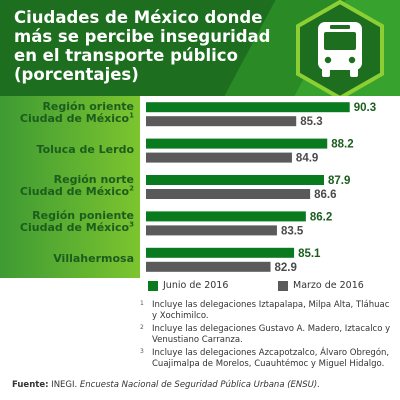  I want to click on bus-icon, so click(340, 49).